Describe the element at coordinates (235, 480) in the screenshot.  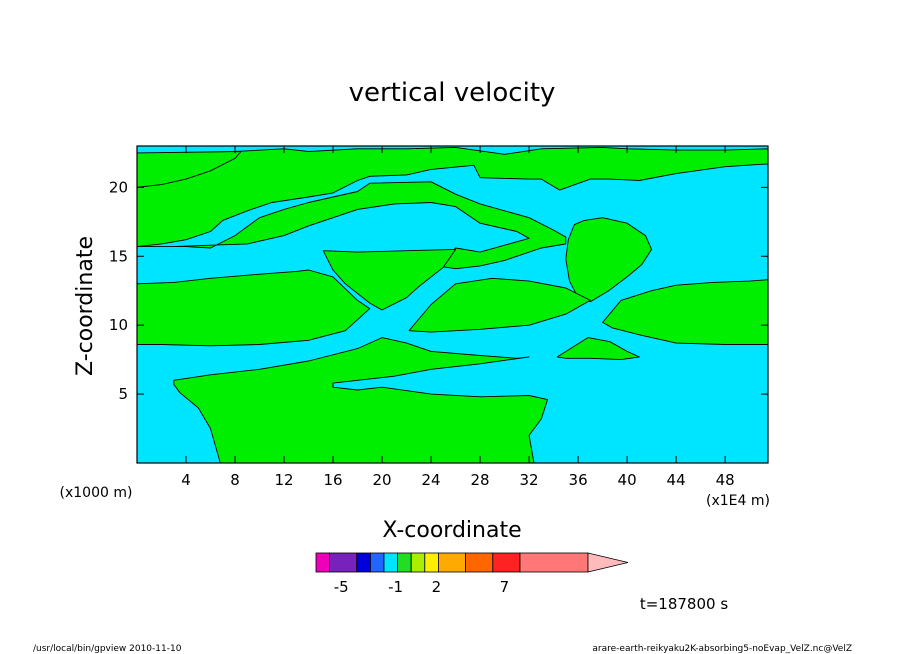
I see `x-tick-label: 8` at that location.